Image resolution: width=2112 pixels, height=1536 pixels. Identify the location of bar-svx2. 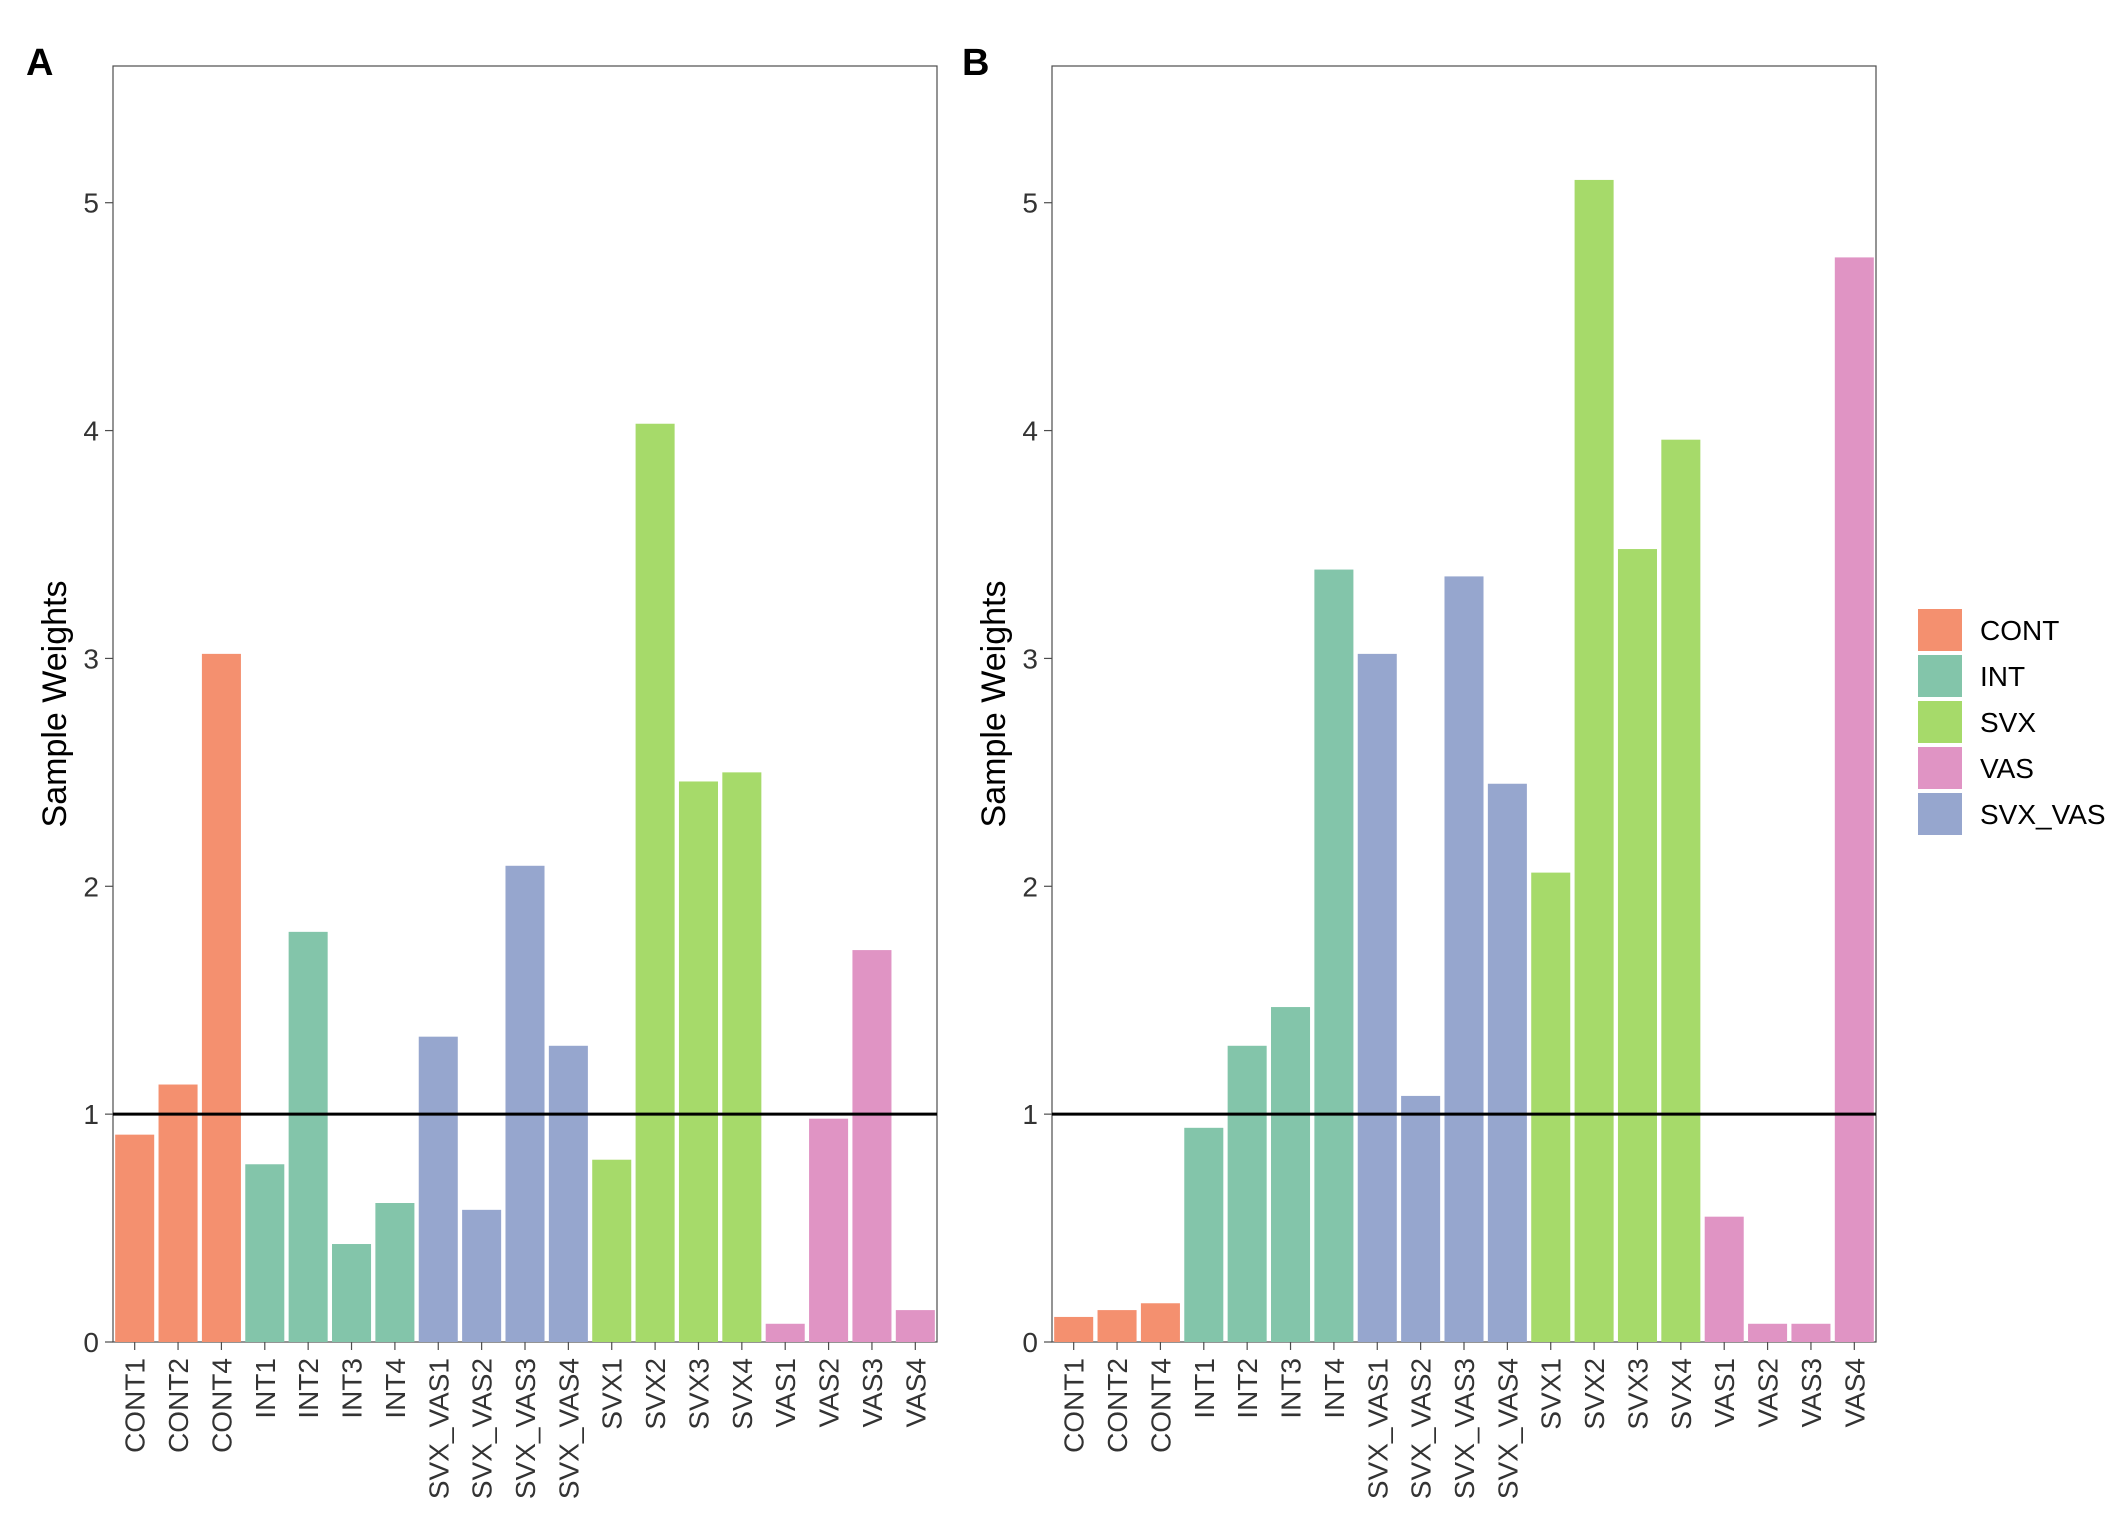
(1594, 760).